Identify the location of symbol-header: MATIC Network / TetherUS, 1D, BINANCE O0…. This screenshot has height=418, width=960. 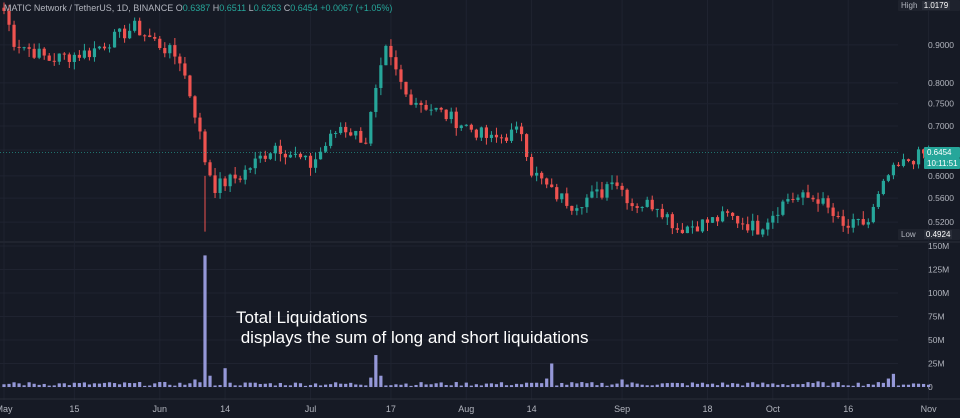
(198, 8).